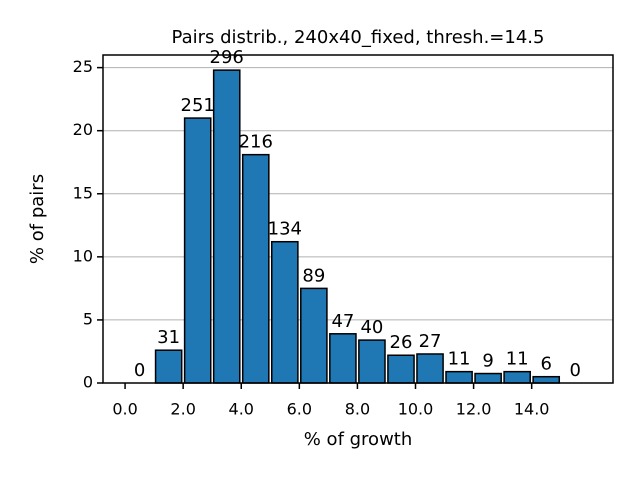  I want to click on bar-count-label: 47, so click(342, 321).